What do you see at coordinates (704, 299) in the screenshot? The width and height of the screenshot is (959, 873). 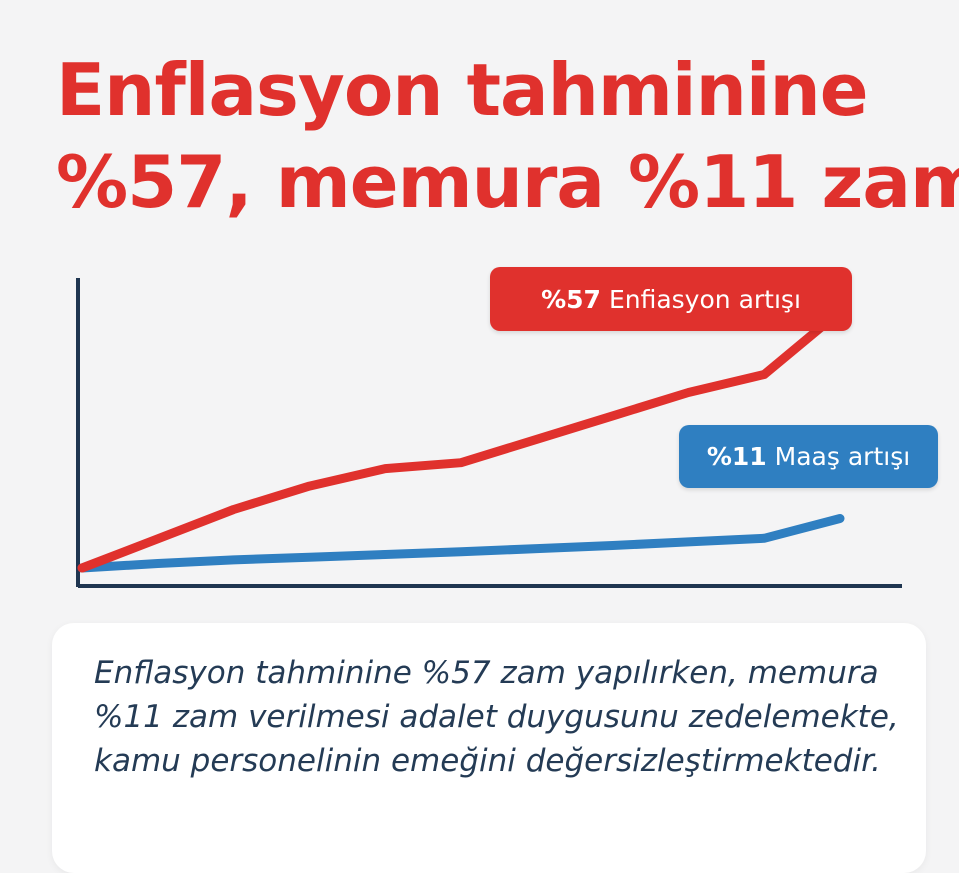 I see `inflation-label-text: Enfiasyon artışı` at bounding box center [704, 299].